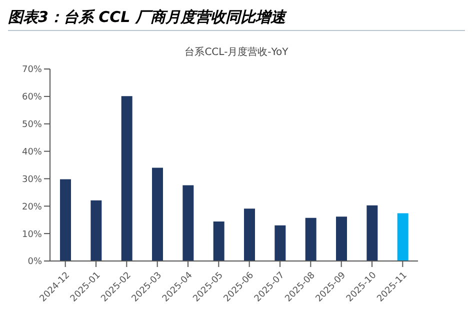  I want to click on chart-subtitle: 台系CCL-月度营收-YoY, so click(237, 52).